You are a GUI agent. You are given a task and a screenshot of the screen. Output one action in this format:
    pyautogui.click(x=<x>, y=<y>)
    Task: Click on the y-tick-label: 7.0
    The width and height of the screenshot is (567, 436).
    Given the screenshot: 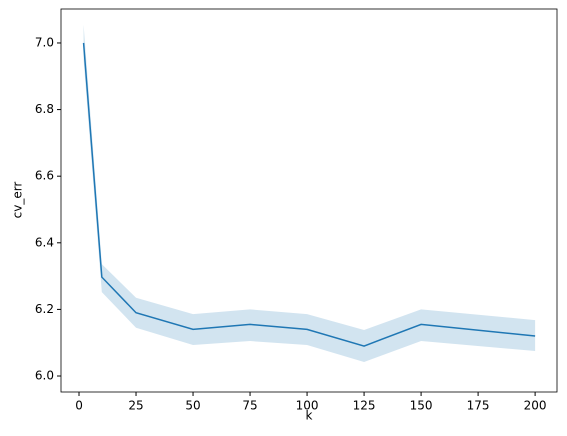 What is the action you would take?
    pyautogui.click(x=44, y=42)
    